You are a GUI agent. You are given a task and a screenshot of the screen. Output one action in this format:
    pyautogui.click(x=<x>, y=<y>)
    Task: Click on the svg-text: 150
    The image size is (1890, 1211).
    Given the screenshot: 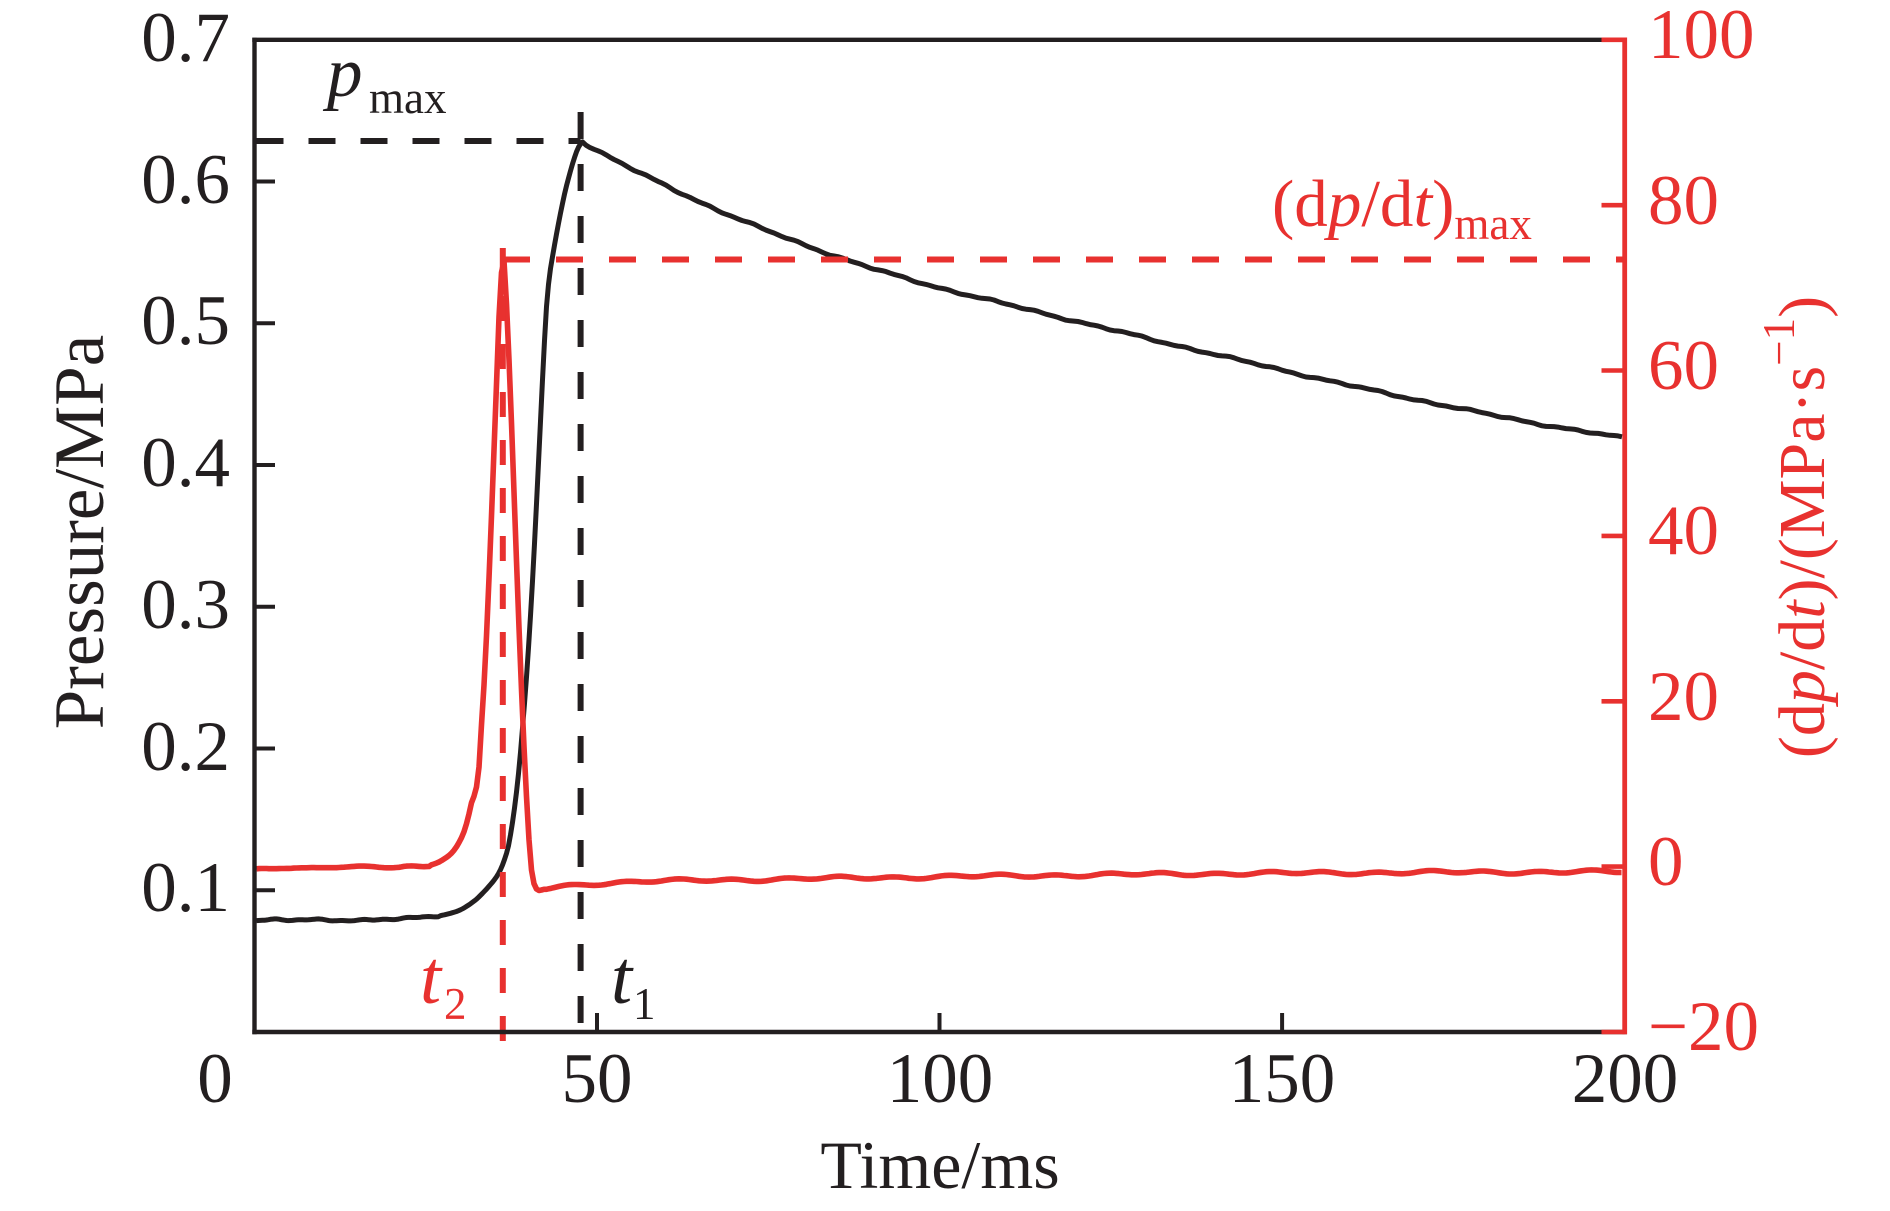 What is the action you would take?
    pyautogui.click(x=1282, y=1079)
    